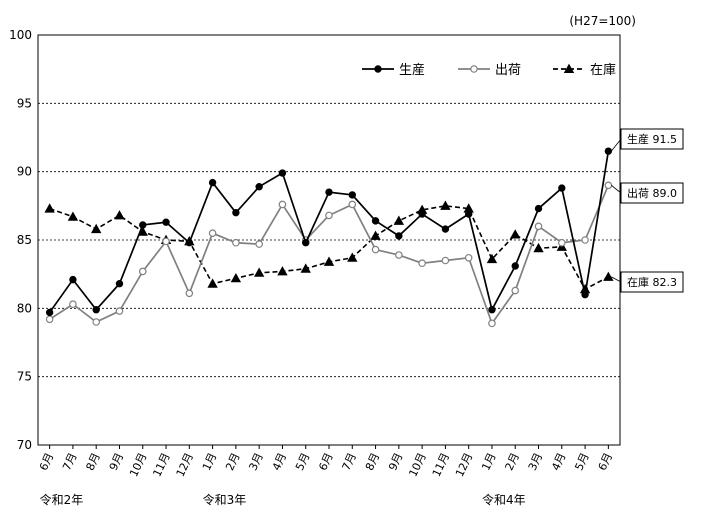 The width and height of the screenshot is (702, 524). I want to click on x-tick-label: 3月, so click(255, 462).